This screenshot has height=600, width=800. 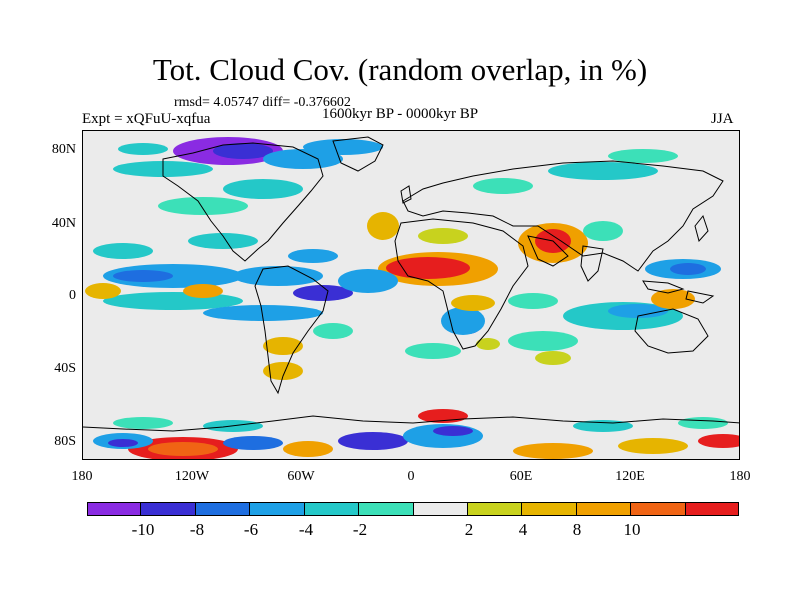 I want to click on colorbar-label-10: 10, so click(x=632, y=529).